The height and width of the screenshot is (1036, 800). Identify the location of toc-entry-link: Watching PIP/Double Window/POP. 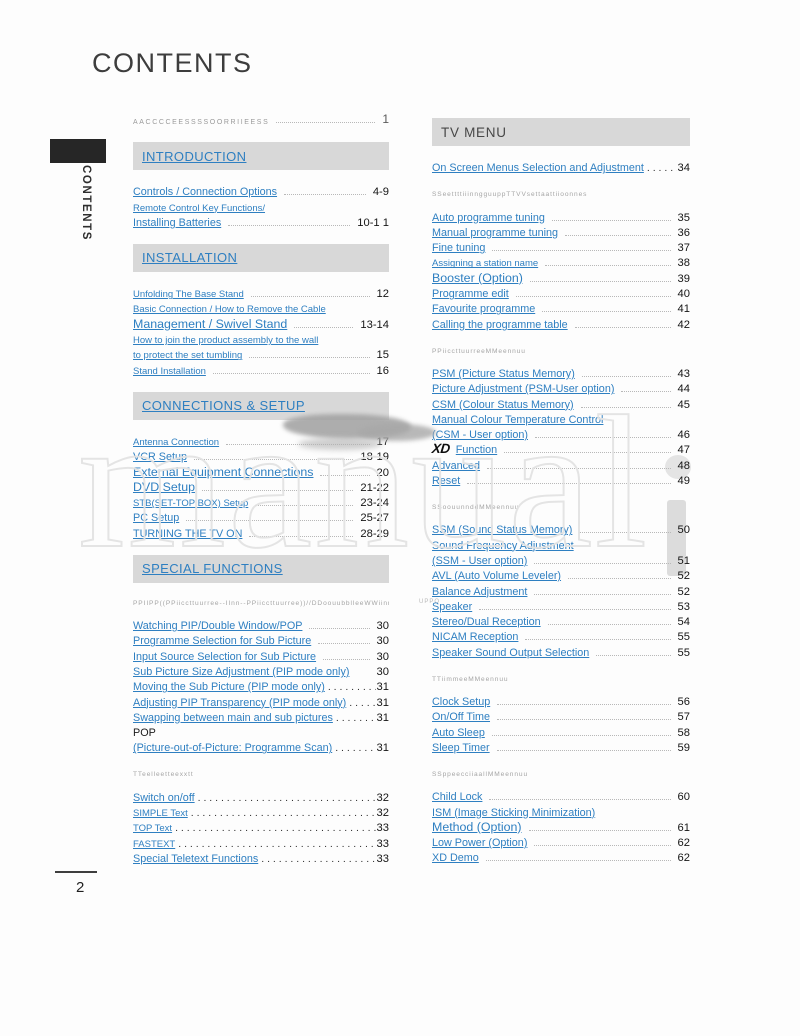
(218, 626).